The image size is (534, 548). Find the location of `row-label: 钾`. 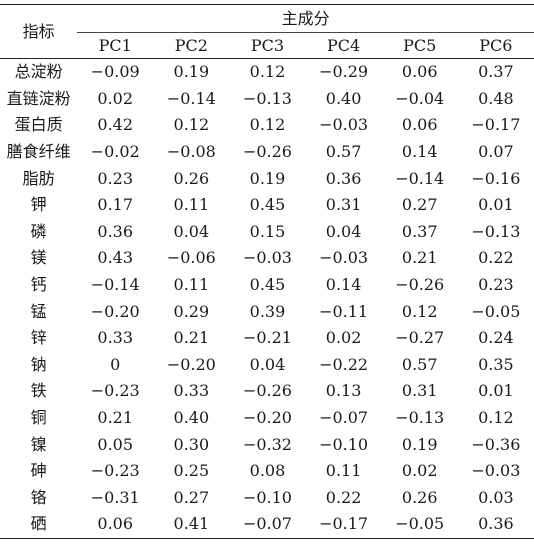

row-label: 钾 is located at coordinates (38, 205).